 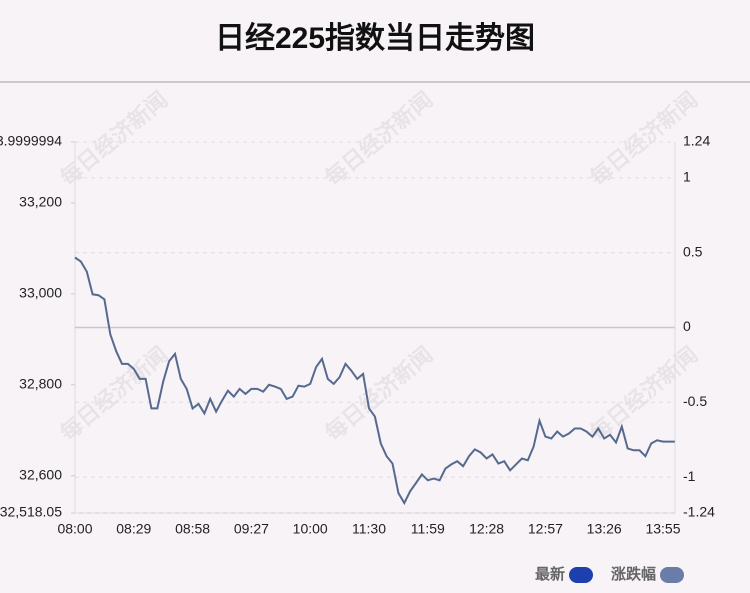 What do you see at coordinates (40, 202) in the screenshot?
I see `y-tick-label: 33,200` at bounding box center [40, 202].